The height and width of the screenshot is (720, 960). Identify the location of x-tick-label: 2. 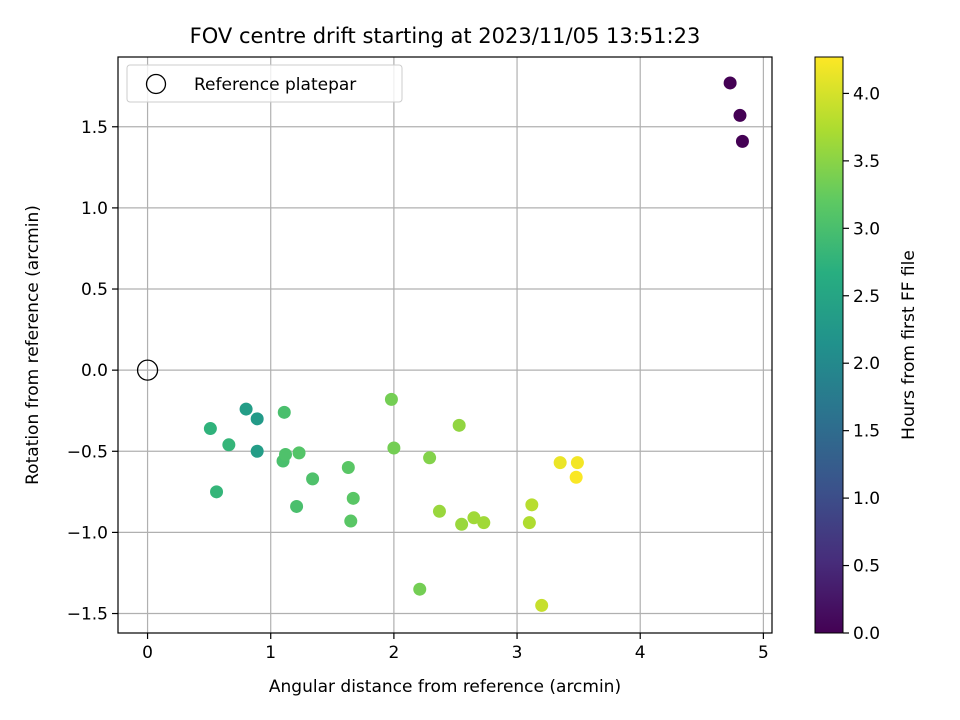
(393, 653).